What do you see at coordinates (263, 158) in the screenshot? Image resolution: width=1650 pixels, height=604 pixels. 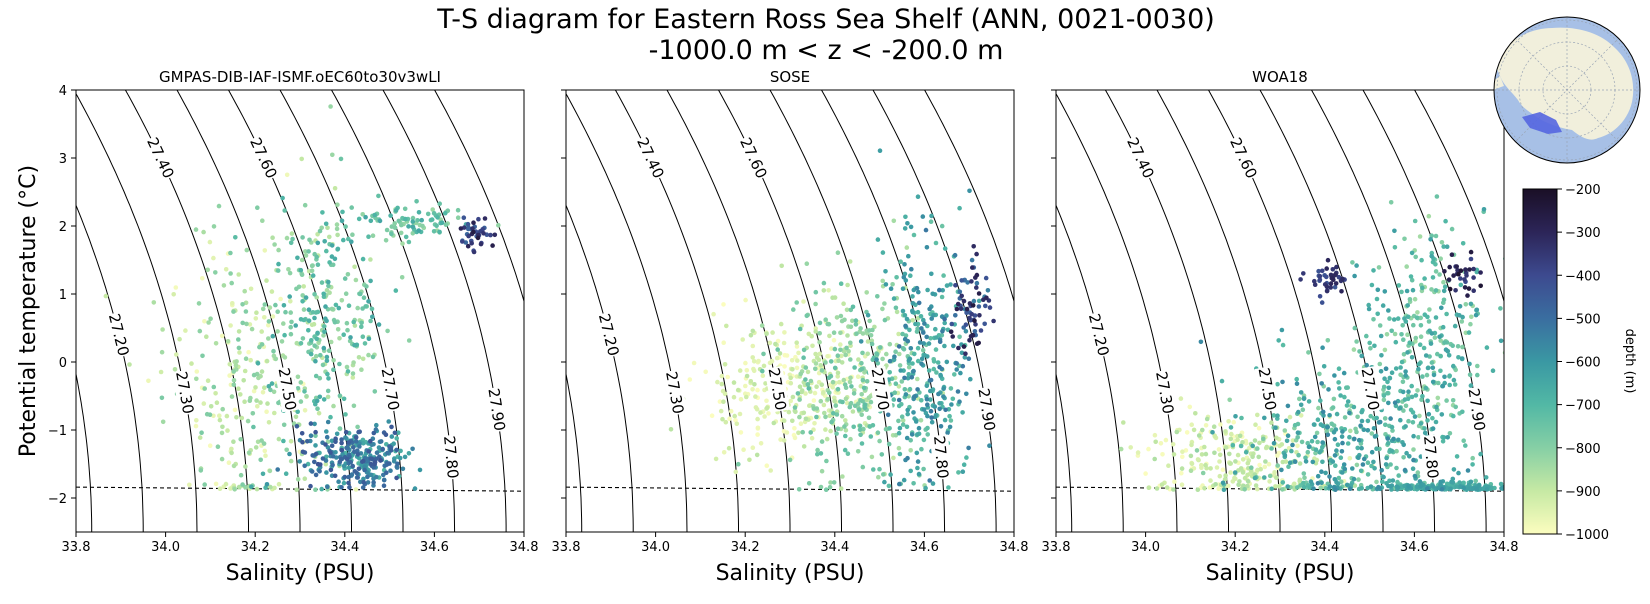 I see `contour-label-27.60: 27.60` at bounding box center [263, 158].